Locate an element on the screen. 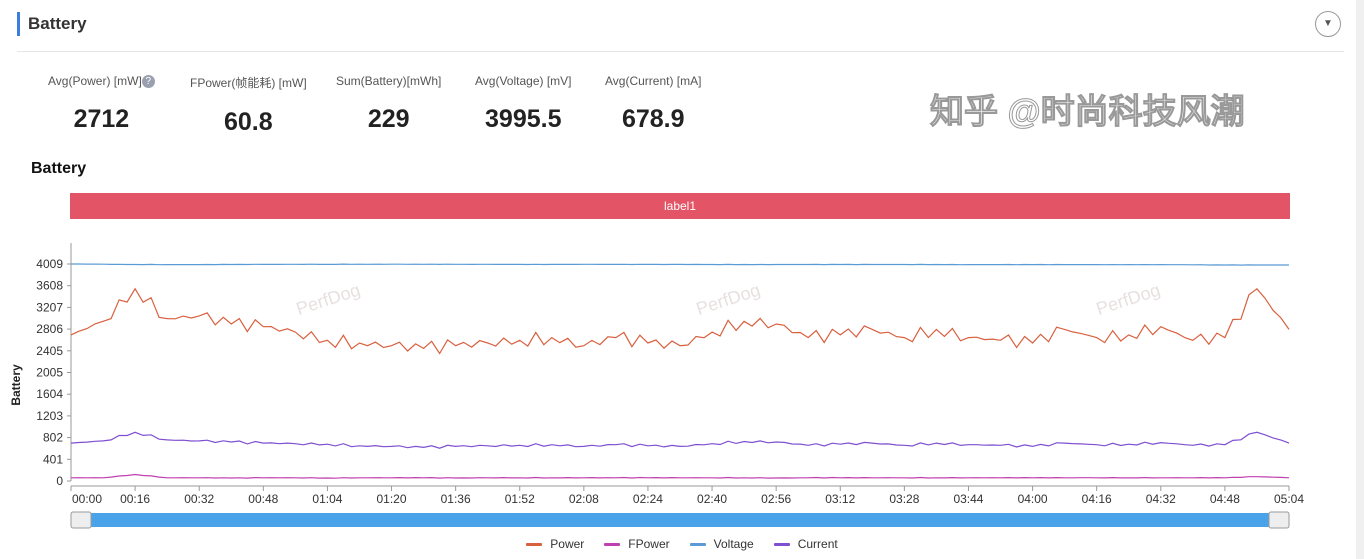 This screenshot has height=559, width=1364. y-tick-label: 0 is located at coordinates (59, 481).